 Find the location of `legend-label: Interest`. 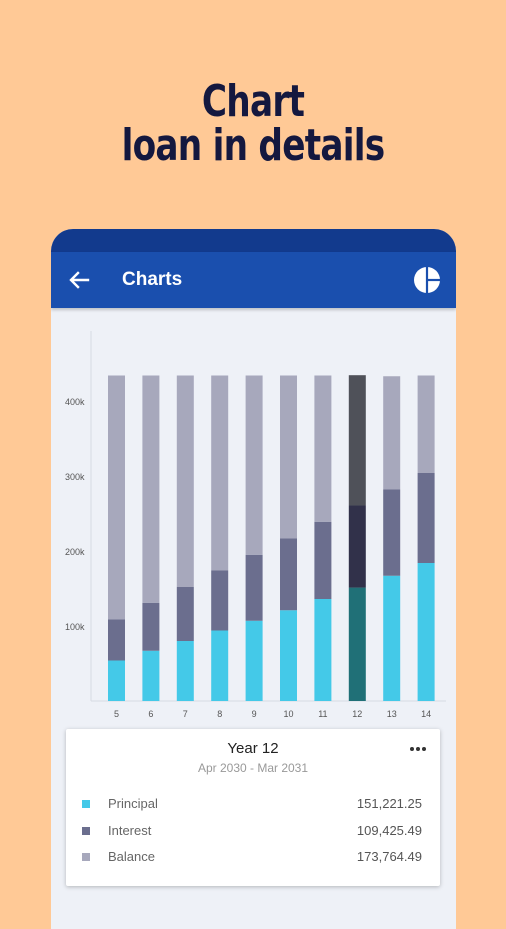

legend-label: Interest is located at coordinates (130, 830).